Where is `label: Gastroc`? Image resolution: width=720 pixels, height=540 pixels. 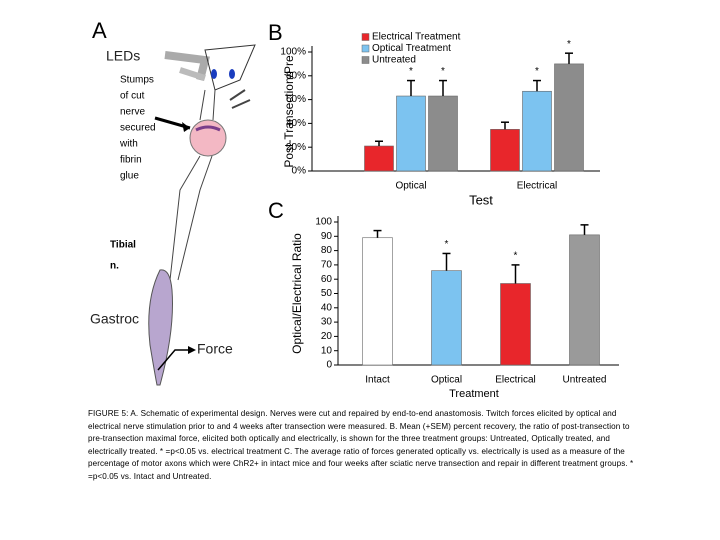
label: Gastroc is located at coordinates (114, 319).